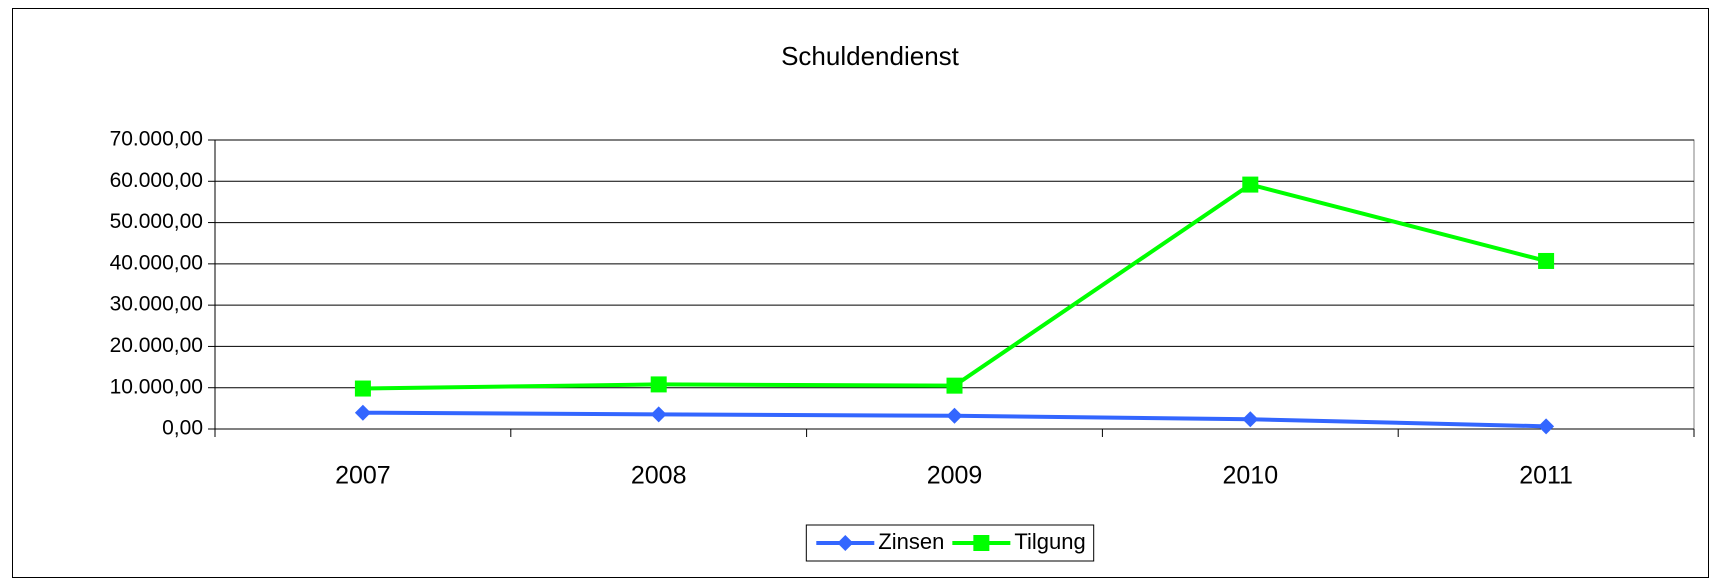 This screenshot has width=1710, height=578. I want to click on legend-label: Zinsen, so click(911, 541).